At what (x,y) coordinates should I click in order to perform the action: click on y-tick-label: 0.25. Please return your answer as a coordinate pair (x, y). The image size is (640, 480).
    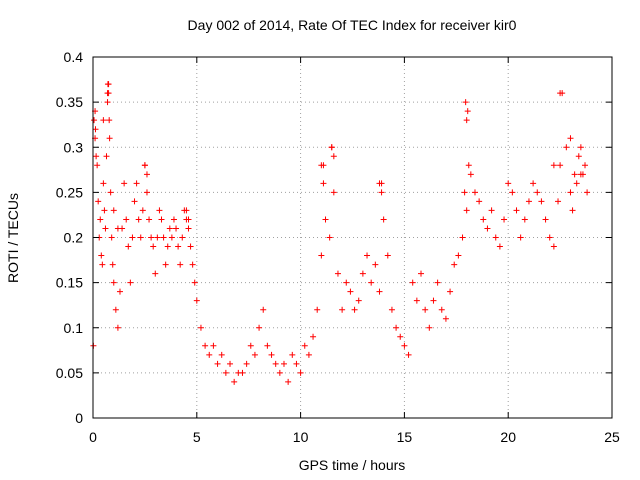
    Looking at the image, I should click on (69, 192).